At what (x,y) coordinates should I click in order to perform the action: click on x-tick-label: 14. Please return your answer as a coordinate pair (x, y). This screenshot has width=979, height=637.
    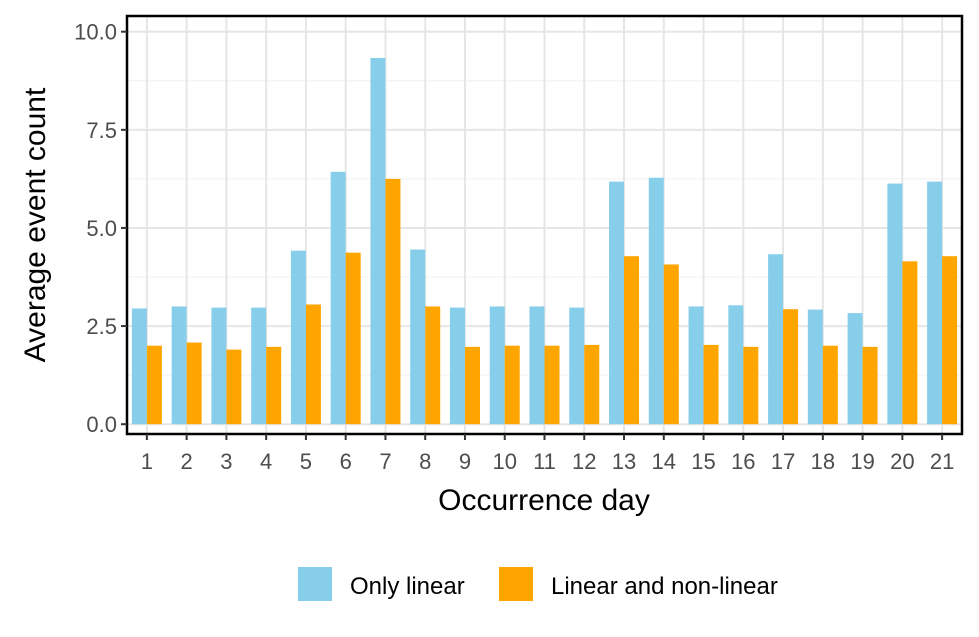
    Looking at the image, I should click on (664, 461).